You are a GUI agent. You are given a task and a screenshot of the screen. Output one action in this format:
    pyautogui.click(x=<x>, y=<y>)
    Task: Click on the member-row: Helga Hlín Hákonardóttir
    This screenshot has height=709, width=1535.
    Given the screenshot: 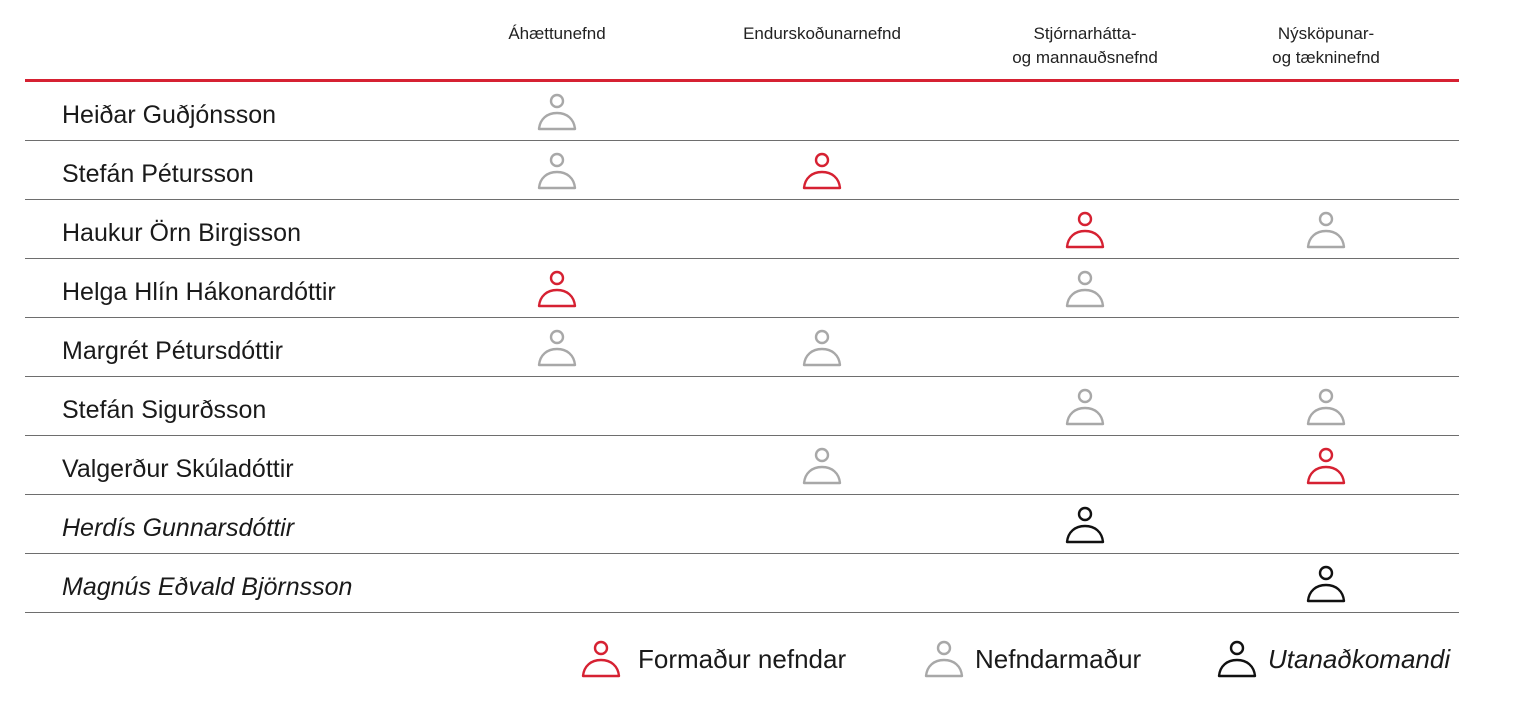 What is the action you would take?
    pyautogui.click(x=742, y=288)
    